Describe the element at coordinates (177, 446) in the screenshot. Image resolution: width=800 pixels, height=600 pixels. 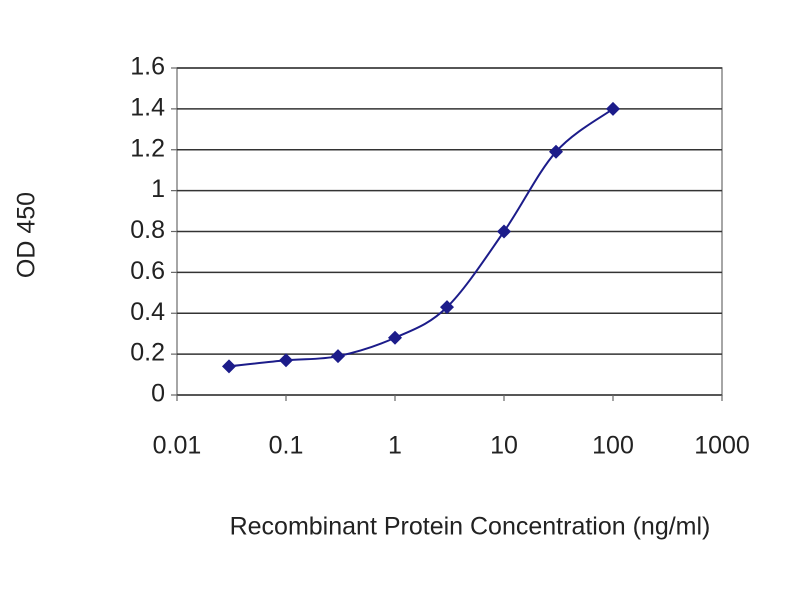
I see `x-tick-label: 0.01` at that location.